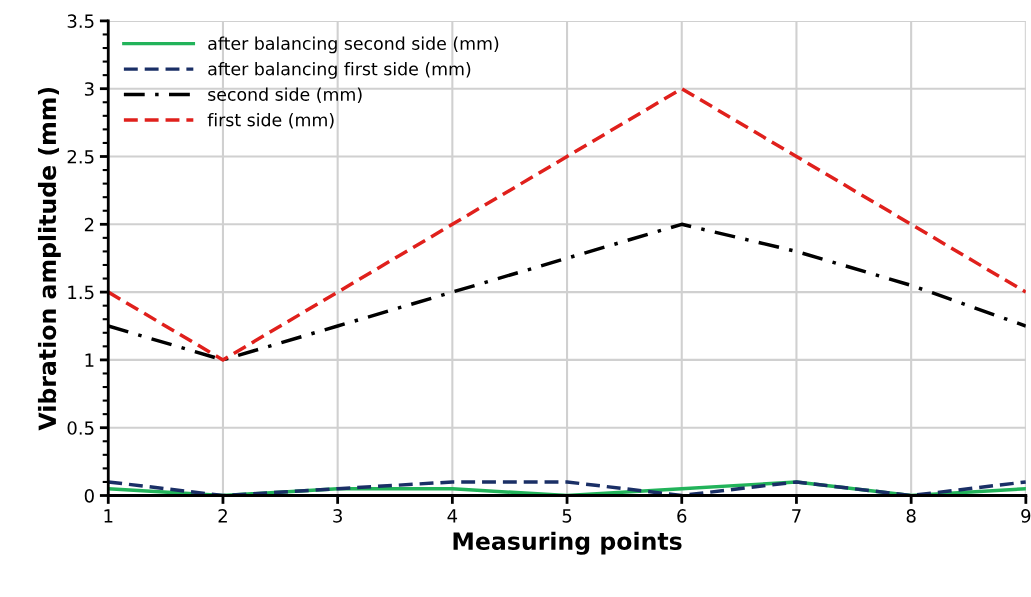 This screenshot has width=1031, height=597. I want to click on y-tick-label: 0, so click(89, 495).